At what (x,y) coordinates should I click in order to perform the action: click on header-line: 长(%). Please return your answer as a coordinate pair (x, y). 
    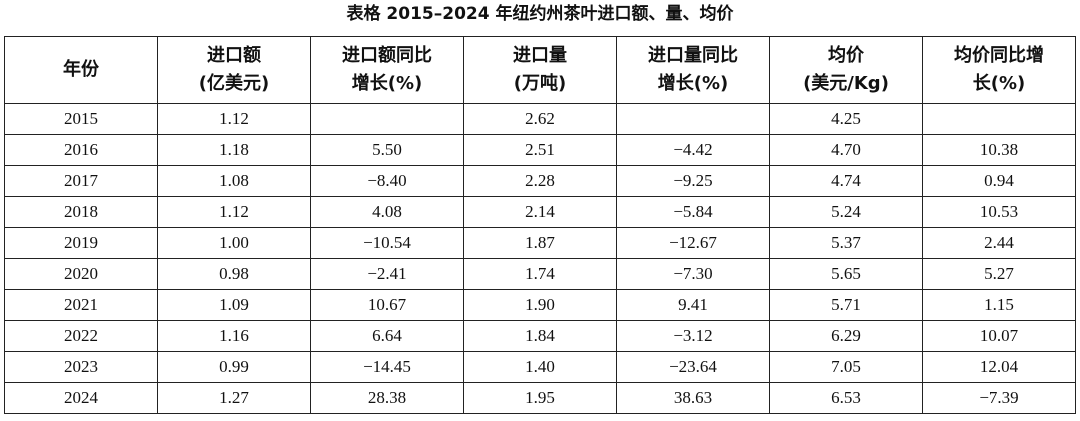
    Looking at the image, I should click on (999, 83).